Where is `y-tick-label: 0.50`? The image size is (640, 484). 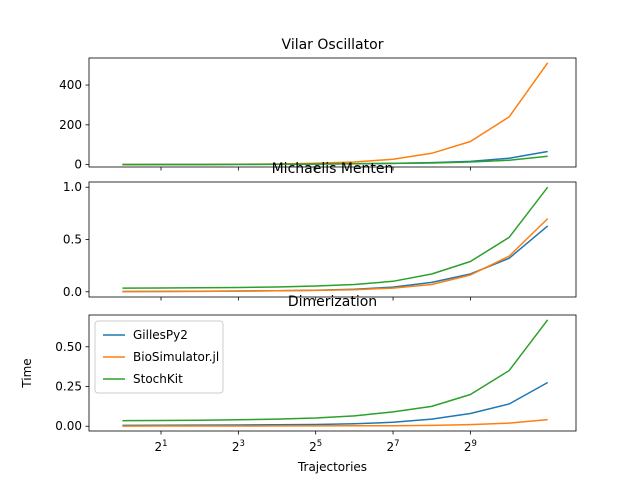
y-tick-label: 0.50 is located at coordinates (68, 347).